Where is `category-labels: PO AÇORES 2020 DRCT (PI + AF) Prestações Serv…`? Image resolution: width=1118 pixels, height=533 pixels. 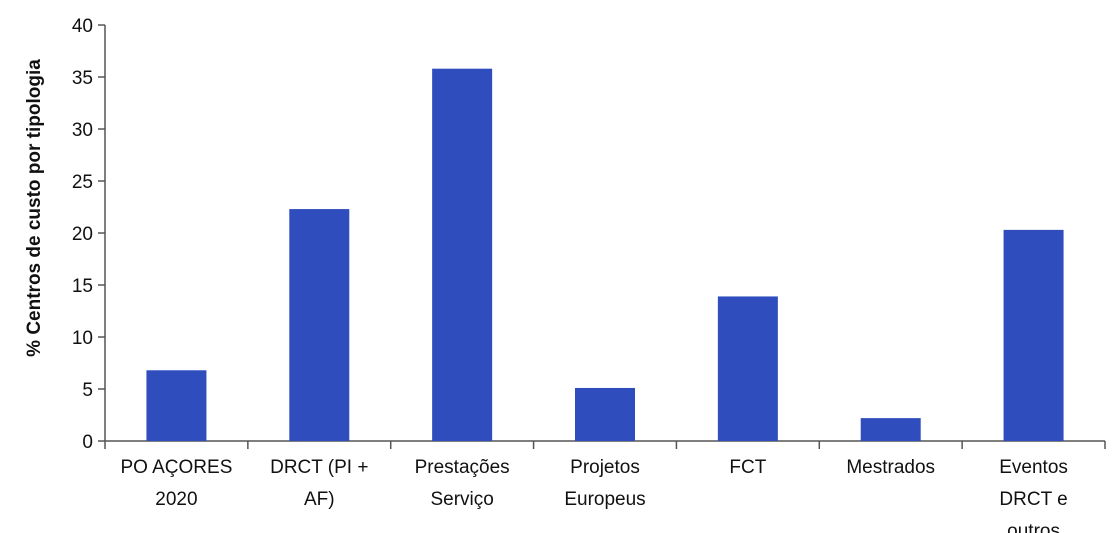 category-labels: PO AÇORES 2020 DRCT (PI + AF) Prestações Serv… is located at coordinates (593, 495).